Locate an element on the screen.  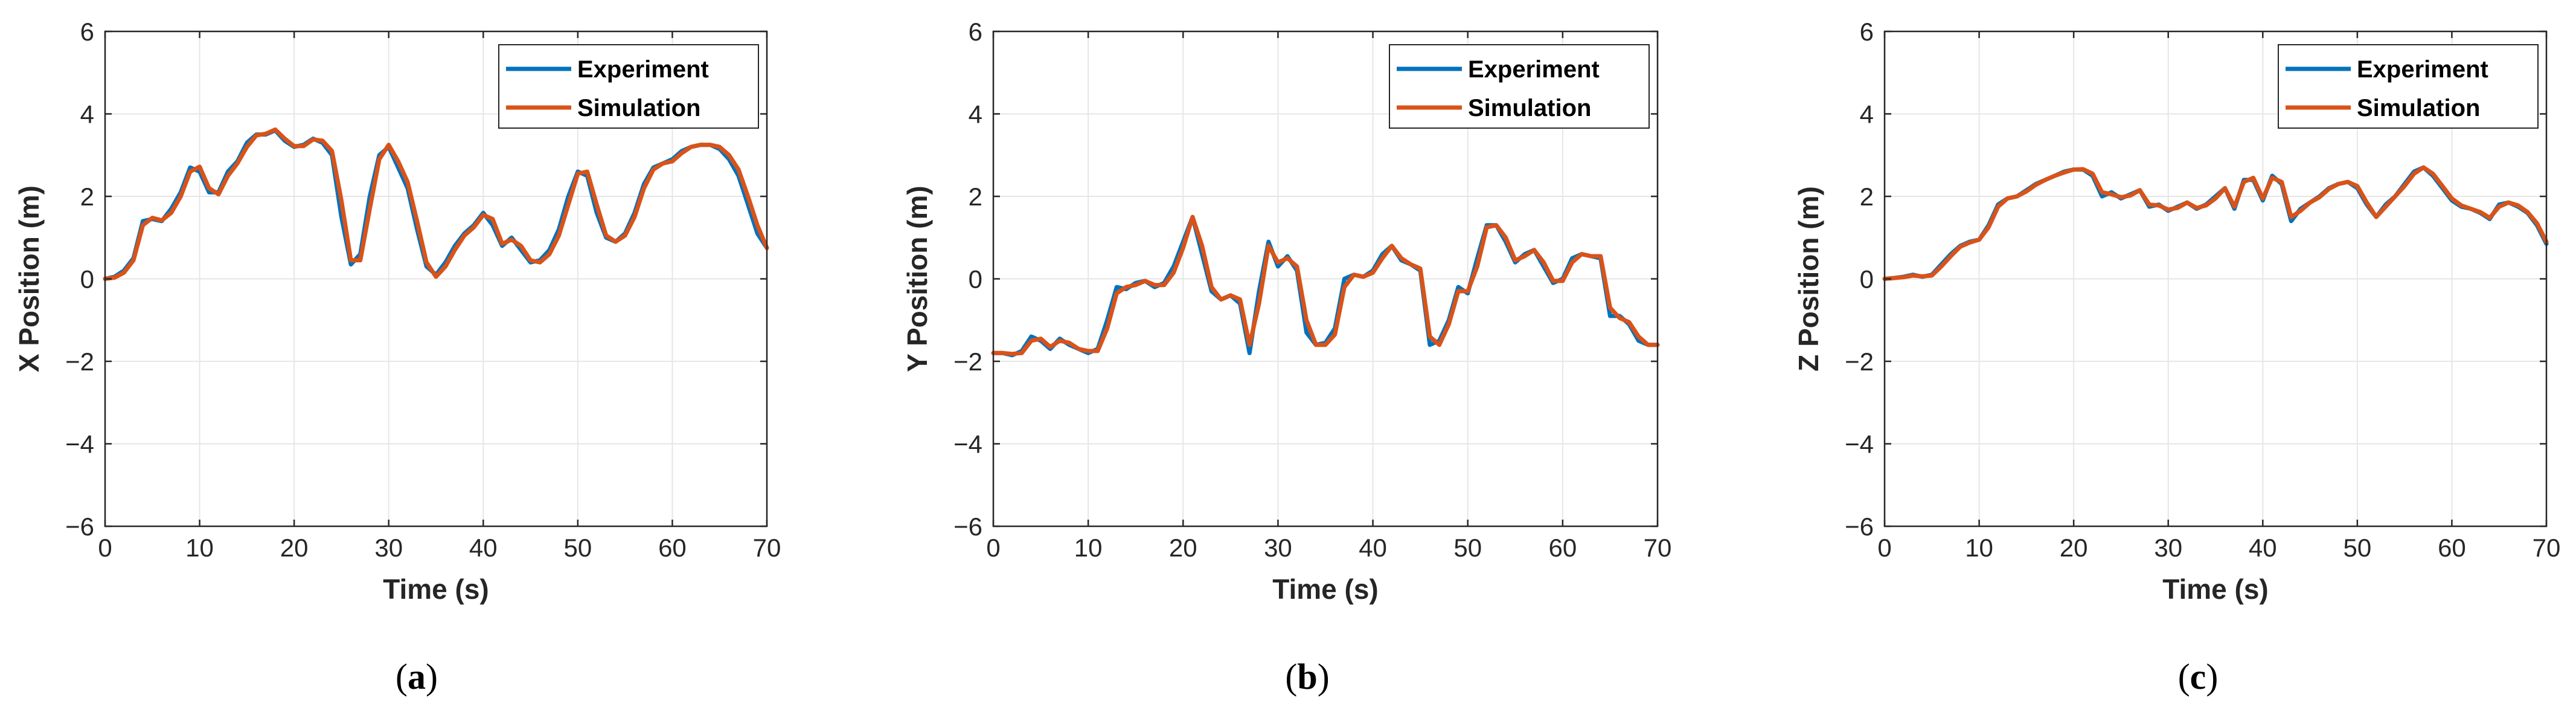
panel-caption: (a) is located at coordinates (417, 677).